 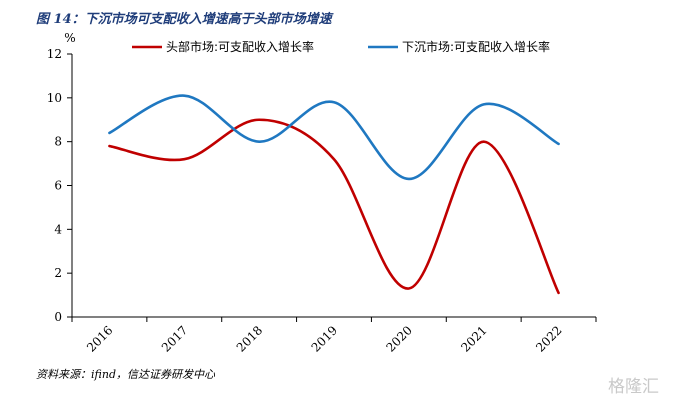 I want to click on y-tick-label: 6, so click(x=58, y=186).